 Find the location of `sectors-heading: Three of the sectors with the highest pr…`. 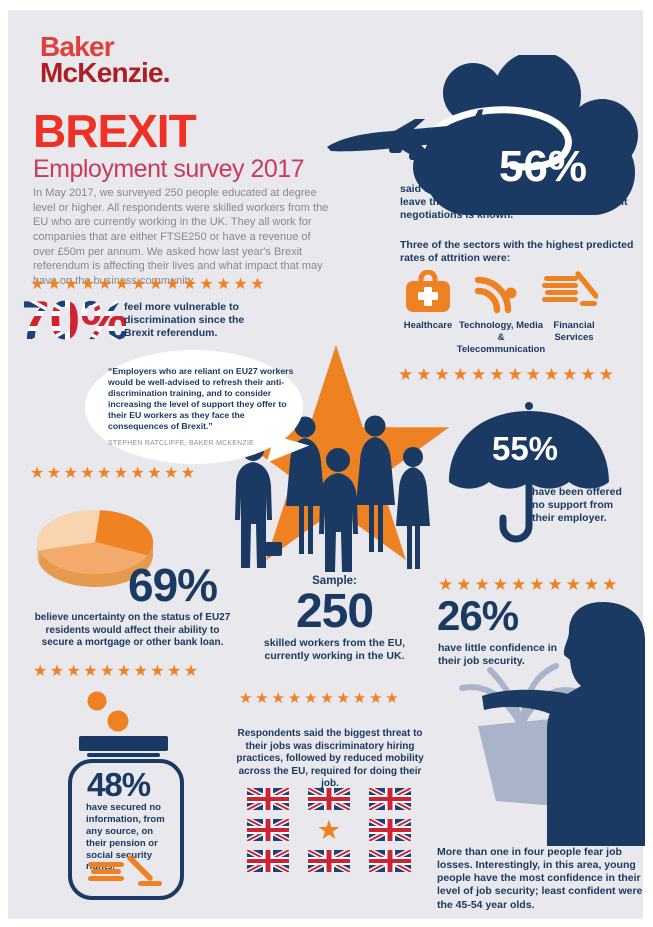

sectors-heading: Three of the sectors with the highest pr… is located at coordinates (517, 252).